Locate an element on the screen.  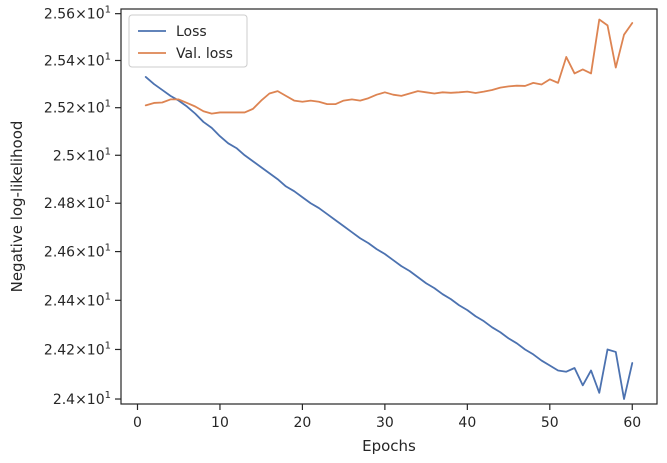
y-tick-label: 2.4×10¹ is located at coordinates (82, 399).